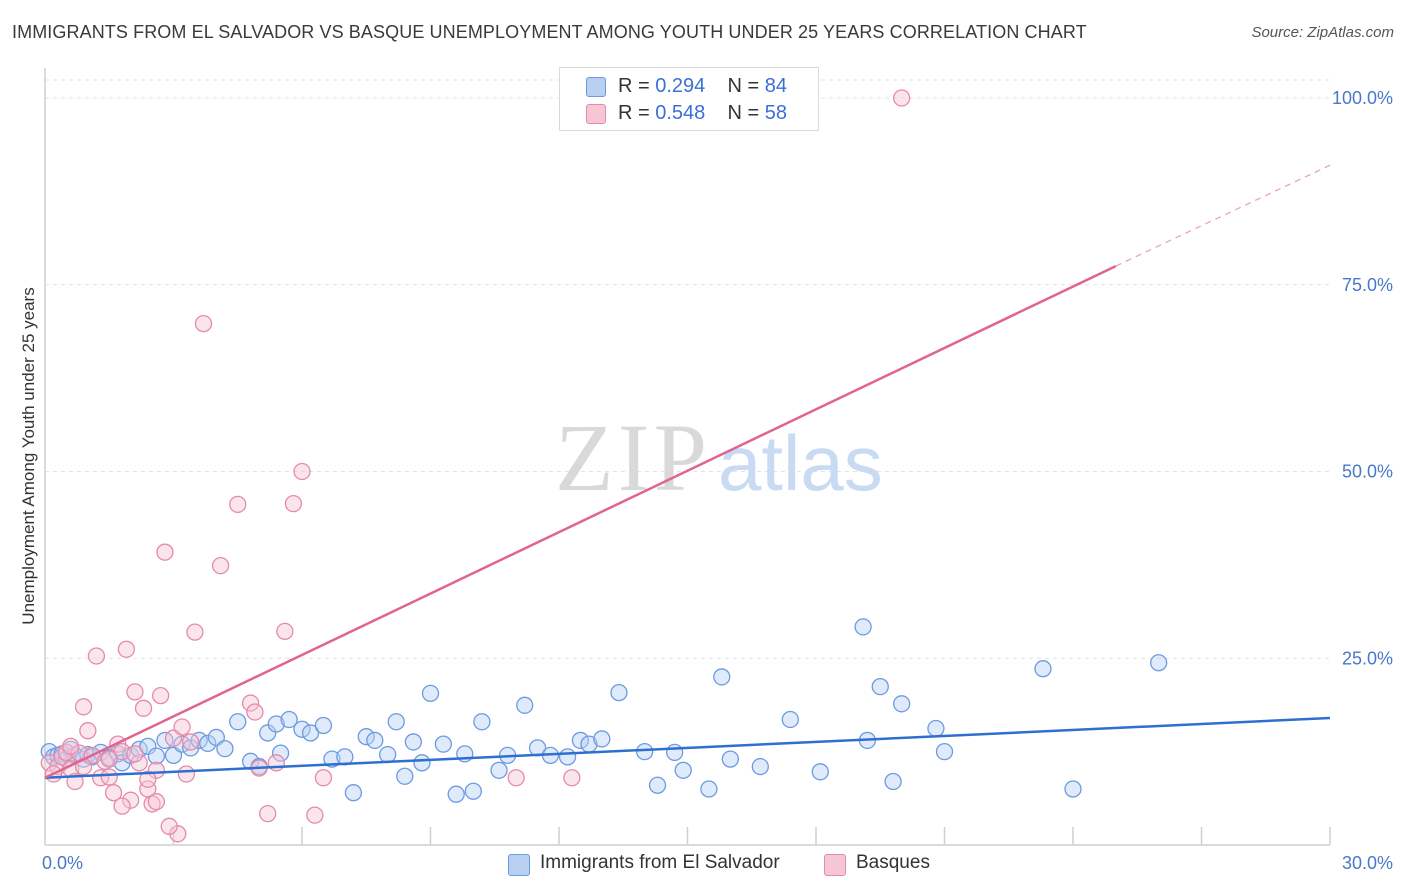 The height and width of the screenshot is (892, 1406). I want to click on watermark: ZIP atlas, so click(719, 457).